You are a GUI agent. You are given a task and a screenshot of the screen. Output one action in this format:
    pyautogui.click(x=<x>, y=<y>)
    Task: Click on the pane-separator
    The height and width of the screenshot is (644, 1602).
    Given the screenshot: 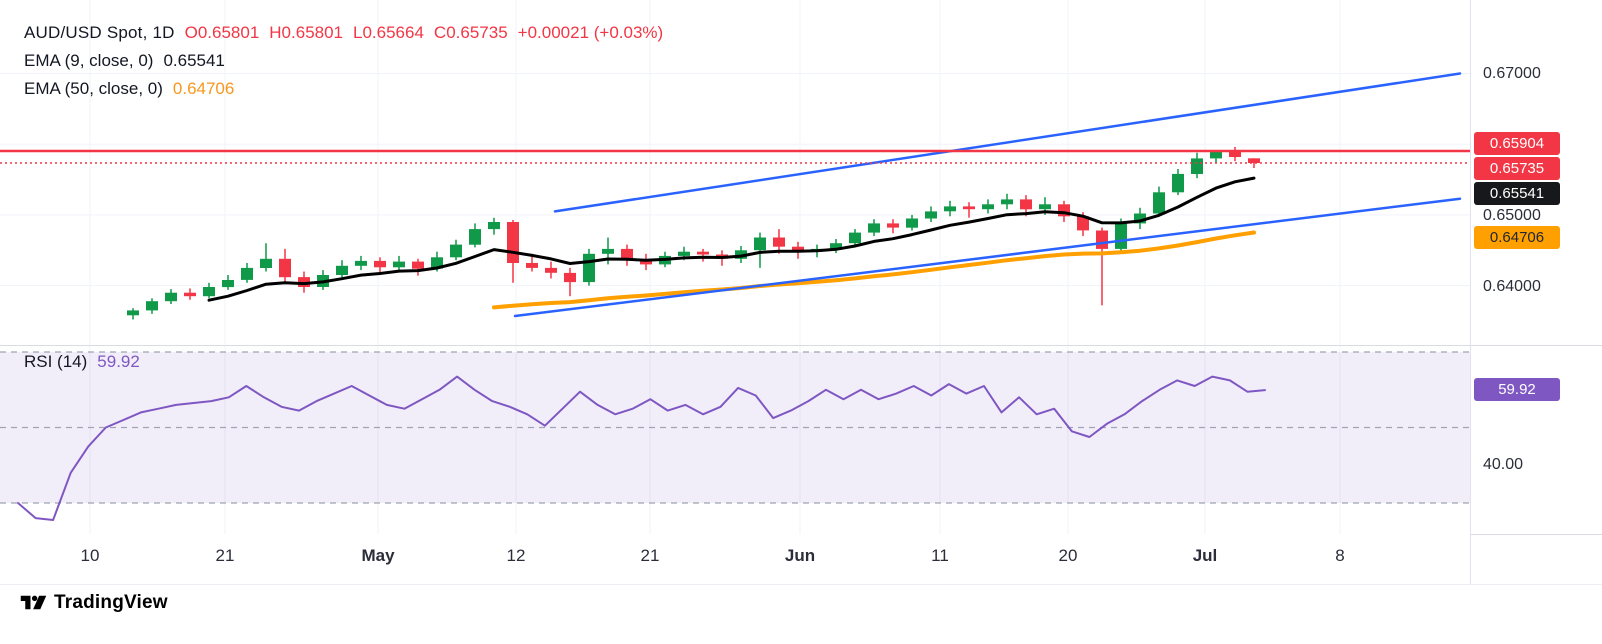 What is the action you would take?
    pyautogui.click(x=801, y=345)
    